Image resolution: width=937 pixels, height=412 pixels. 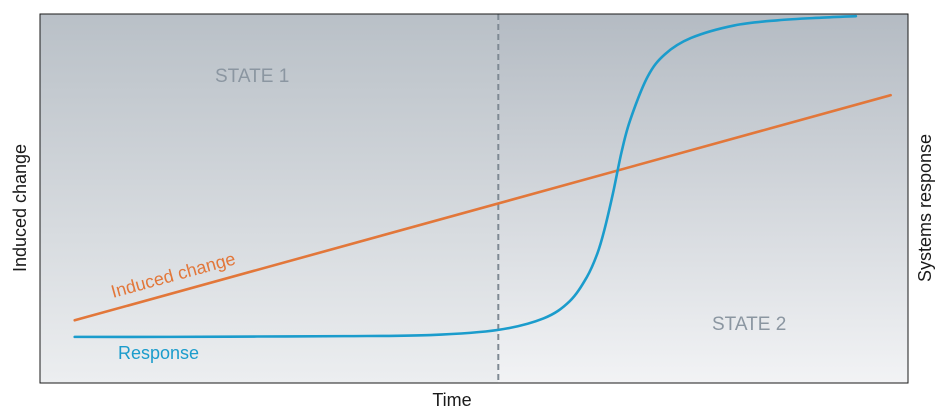 What do you see at coordinates (749, 324) in the screenshot?
I see `state-2-label: STATE 2` at bounding box center [749, 324].